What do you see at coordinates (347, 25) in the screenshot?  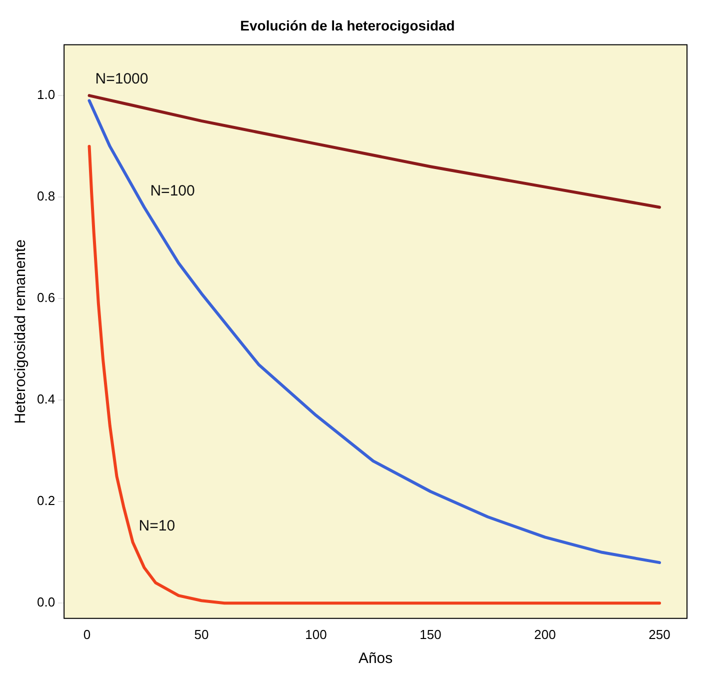 I see `chart-title: Evolución de la heterocigosidad` at bounding box center [347, 25].